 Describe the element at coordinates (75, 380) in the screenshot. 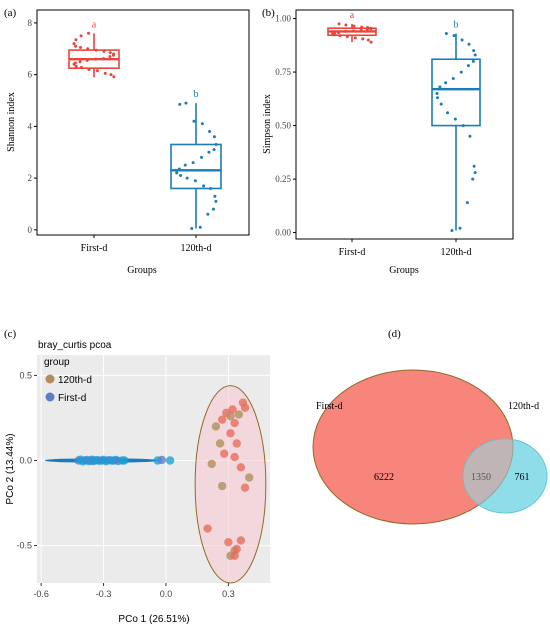

I see `legend-label-120th-d: 120th-d` at that location.